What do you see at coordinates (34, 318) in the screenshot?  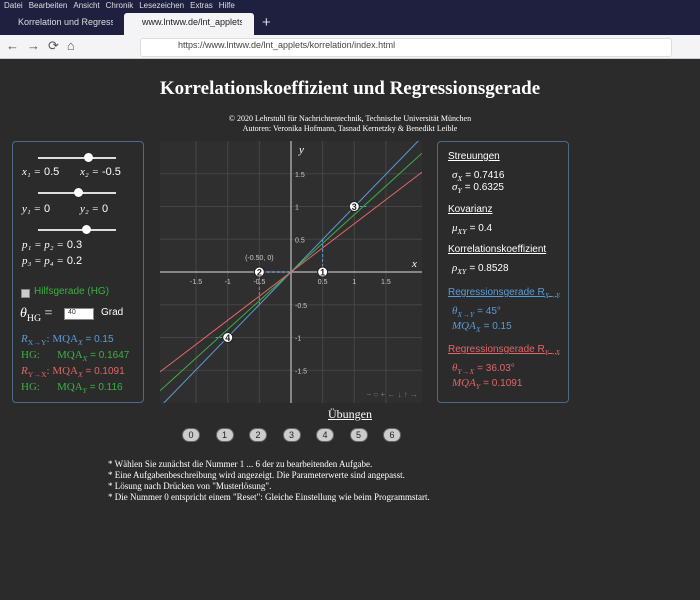 I see `theta-sub: HG` at bounding box center [34, 318].